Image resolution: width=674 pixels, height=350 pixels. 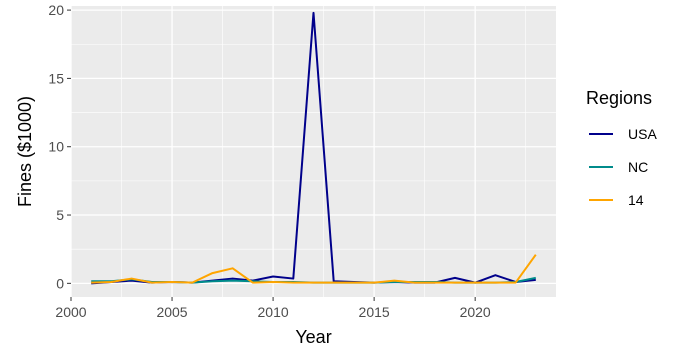 What do you see at coordinates (475, 312) in the screenshot?
I see `x-tick-label: 2020` at bounding box center [475, 312].